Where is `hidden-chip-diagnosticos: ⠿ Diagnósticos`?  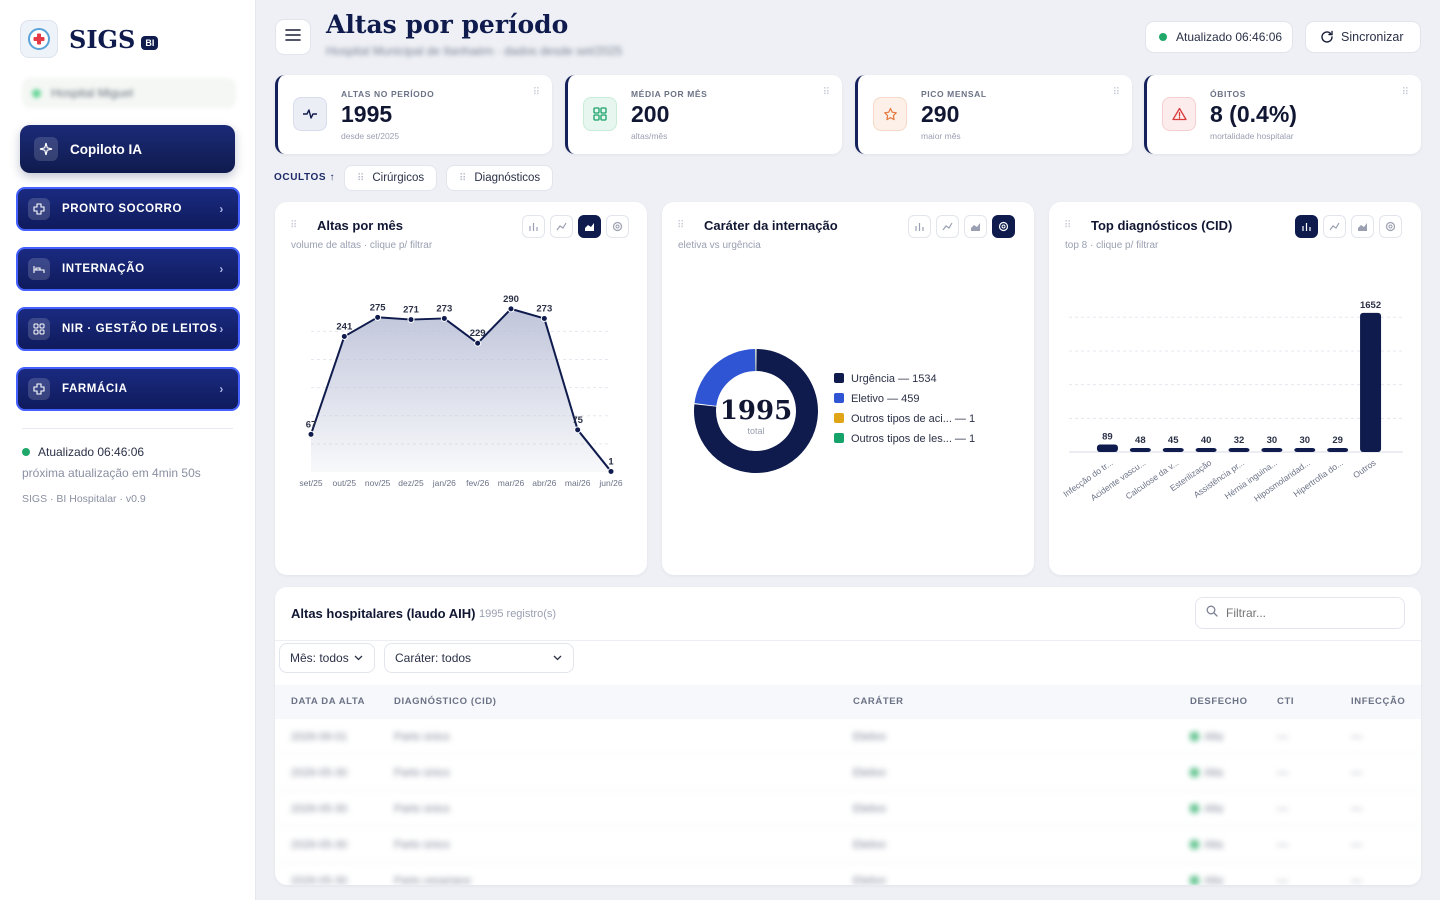
hidden-chip-diagnosticos: ⠿ Diagnósticos is located at coordinates (500, 178).